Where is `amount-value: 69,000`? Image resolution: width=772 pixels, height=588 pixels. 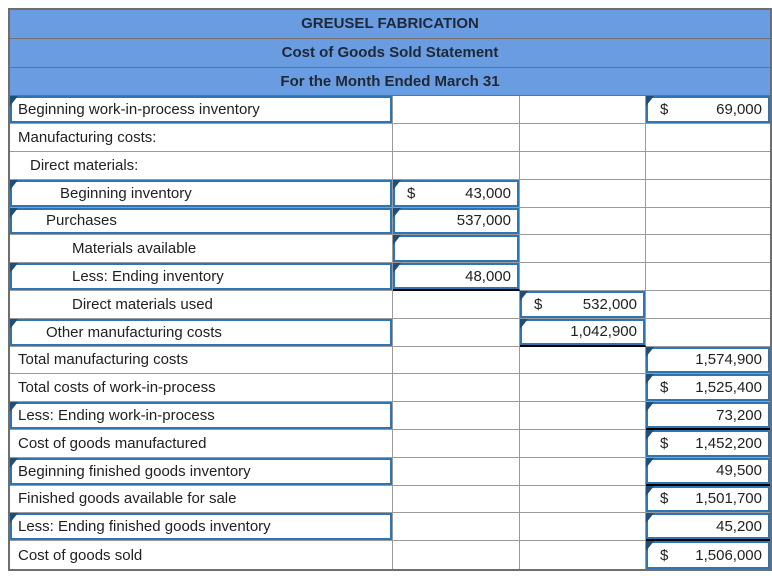 amount-value: 69,000 is located at coordinates (739, 110).